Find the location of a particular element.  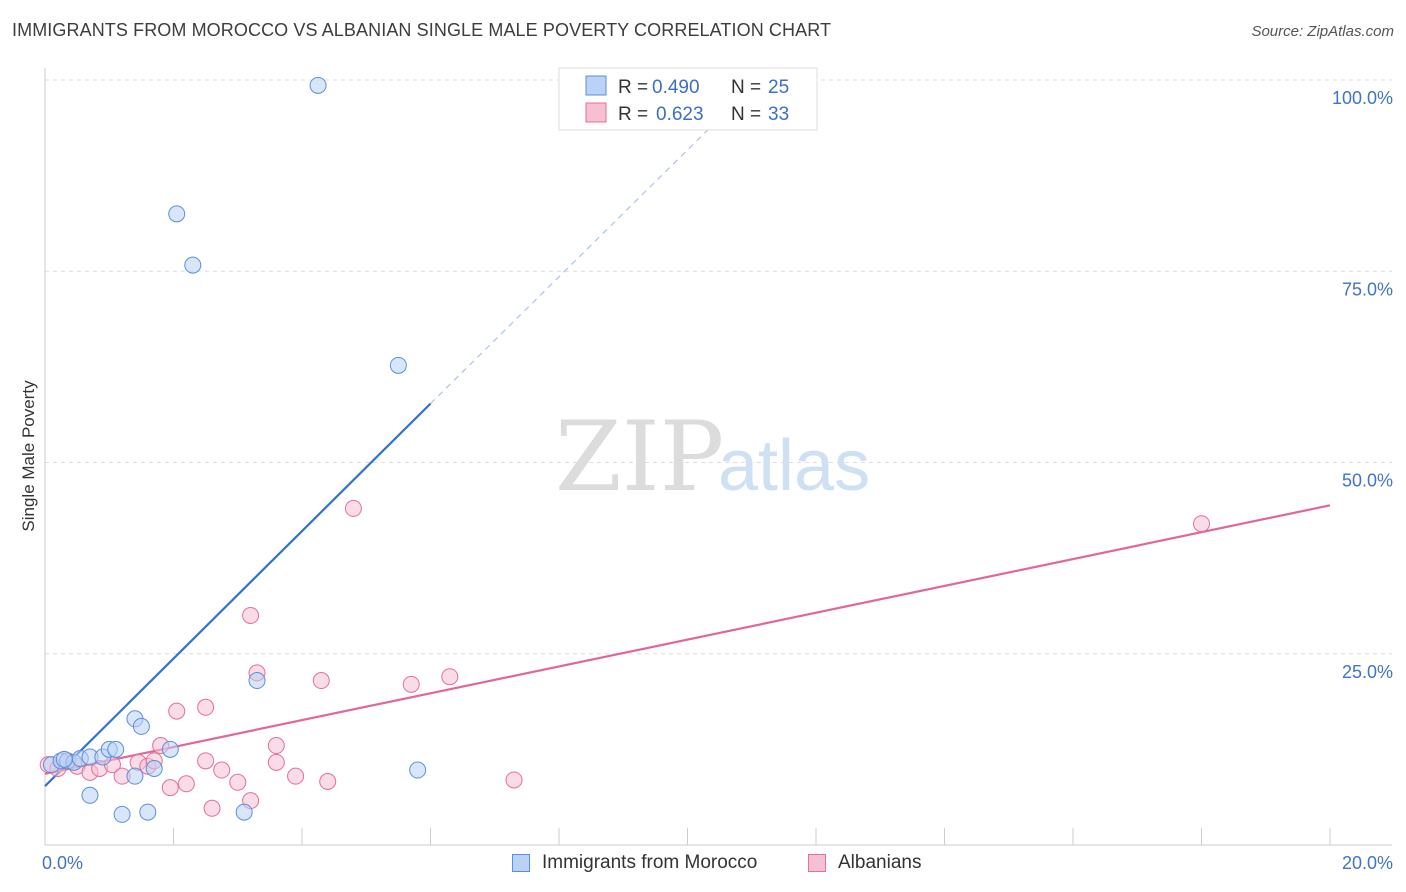

legend-item-morocco: Immigrants from Morocco is located at coordinates (634, 863).